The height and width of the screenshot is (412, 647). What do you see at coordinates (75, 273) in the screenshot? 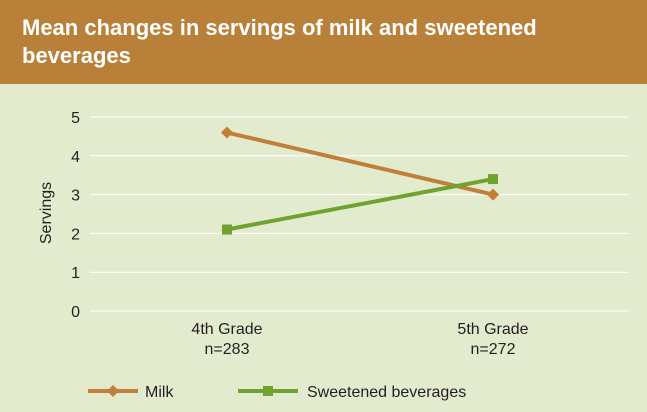
I see `y-tick-label: 1` at bounding box center [75, 273].